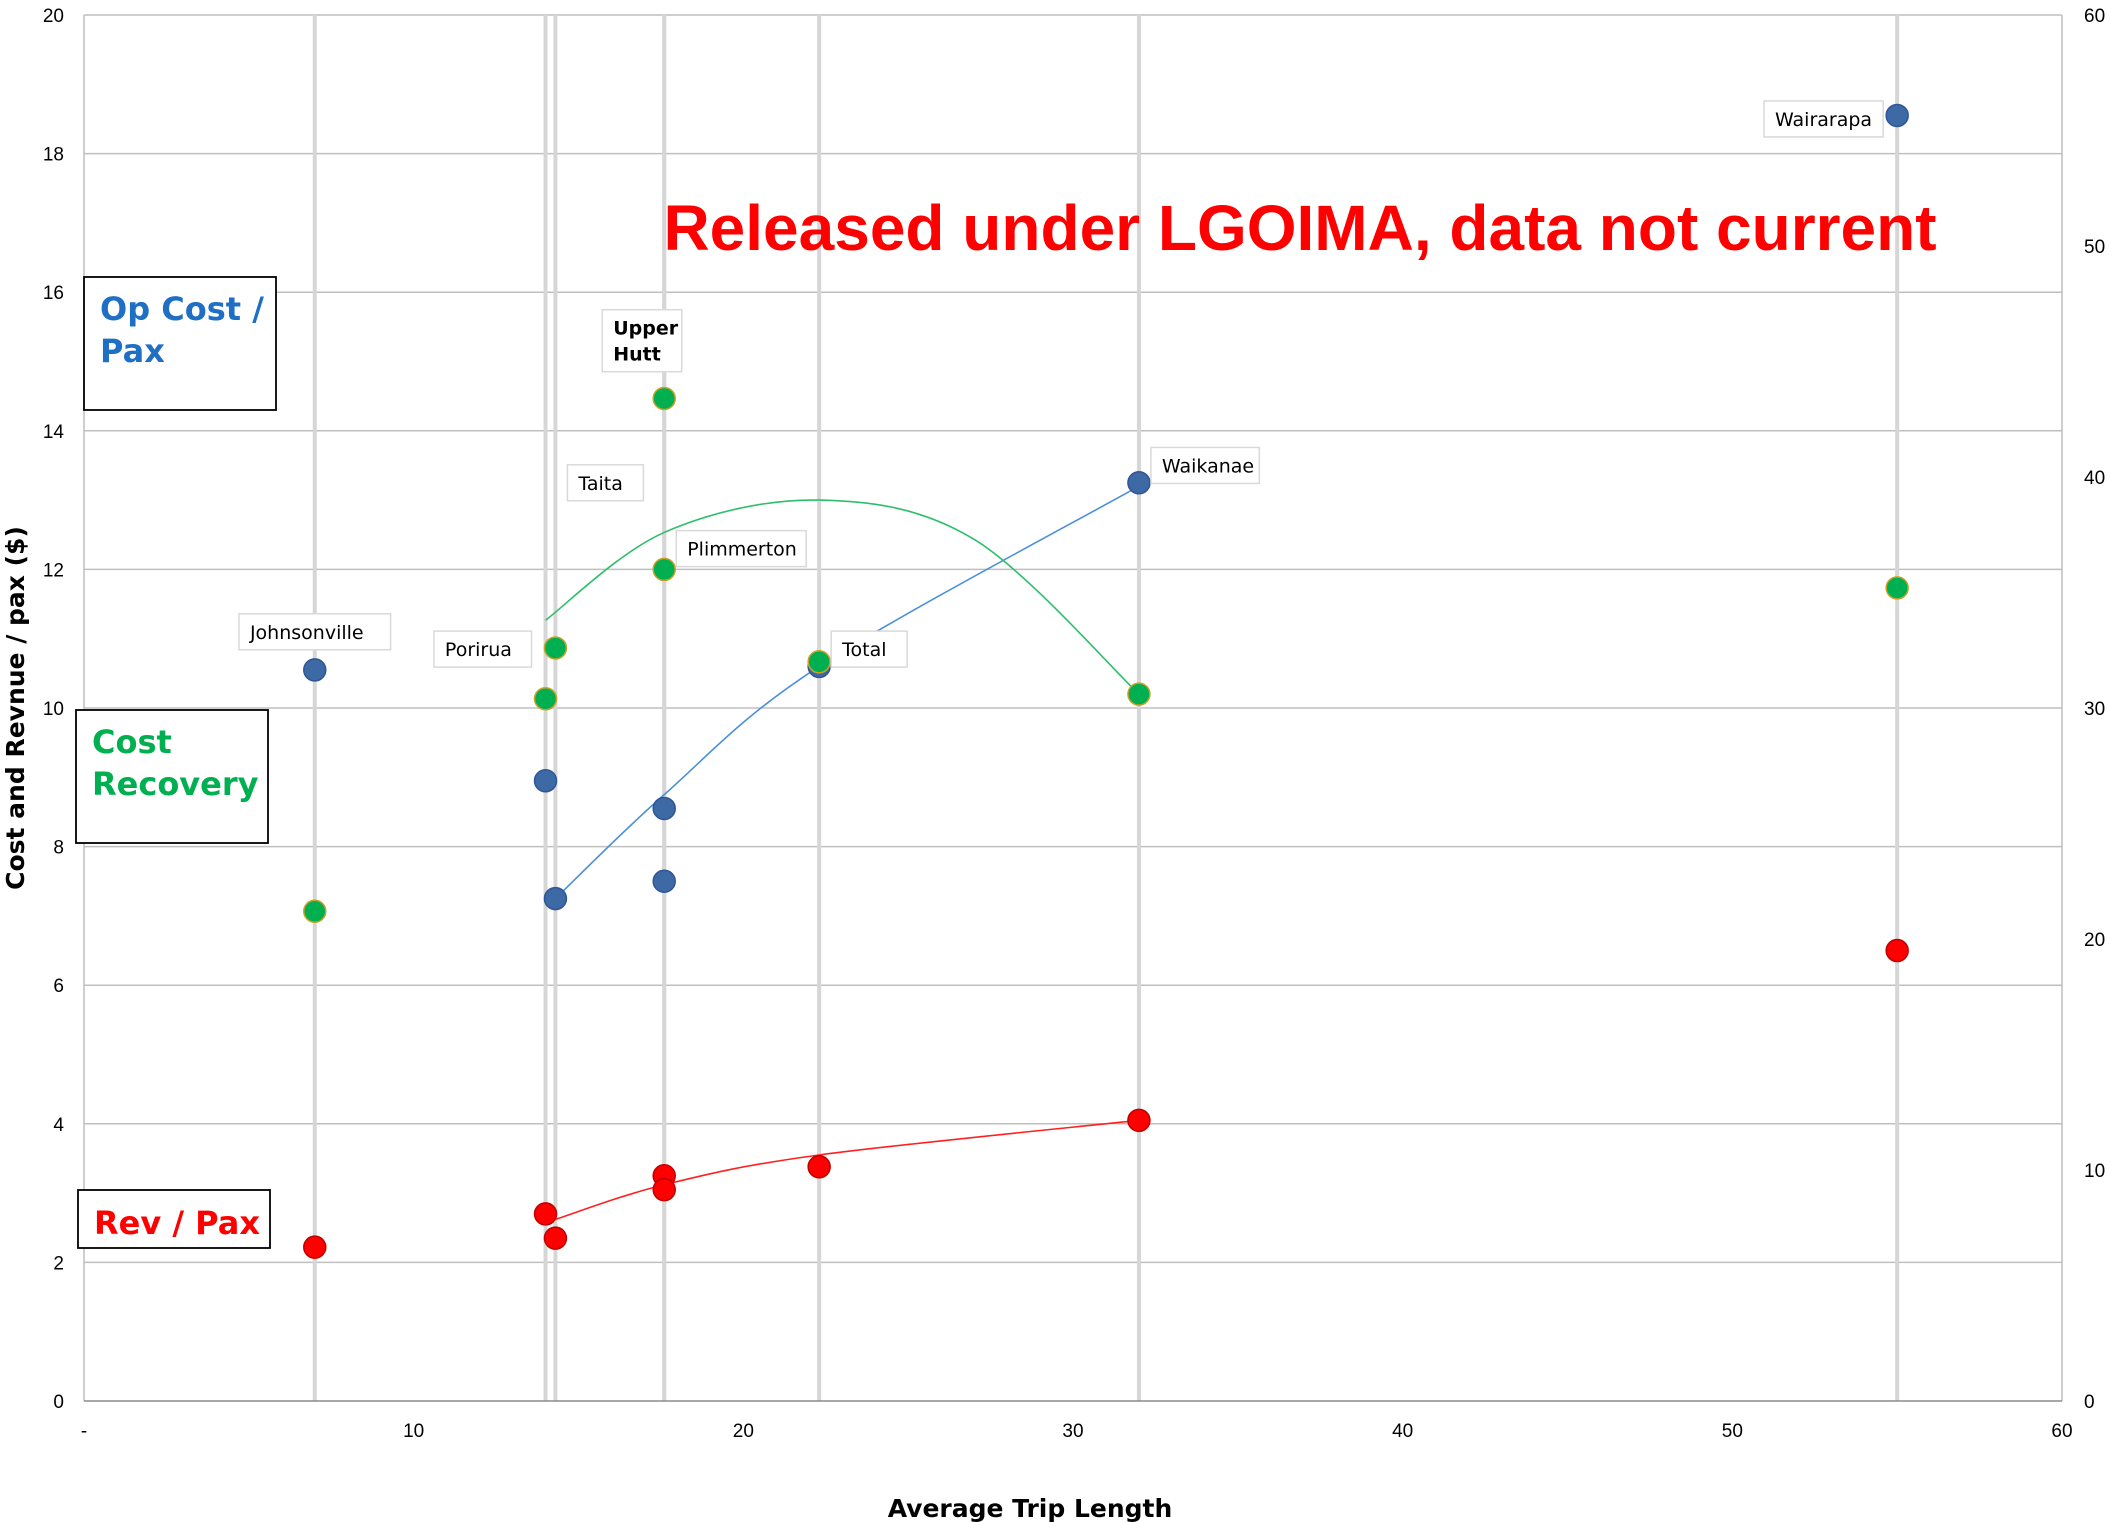  What do you see at coordinates (58, 986) in the screenshot?
I see `y-tick-label: 6` at bounding box center [58, 986].